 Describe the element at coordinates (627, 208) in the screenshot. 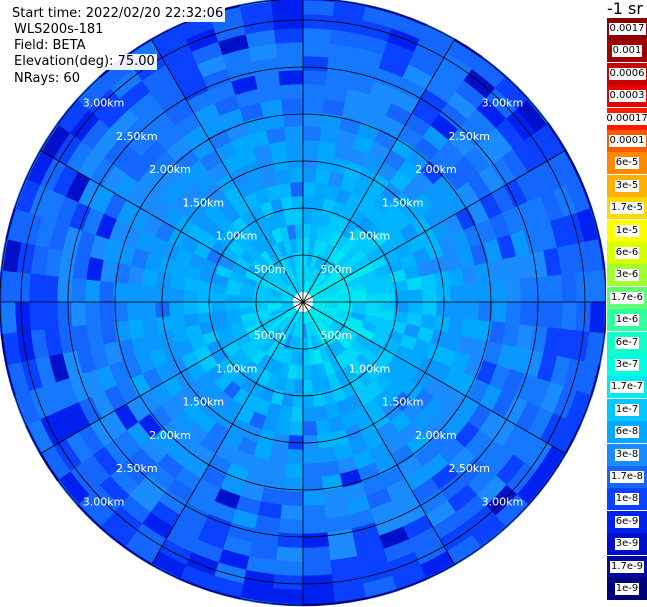

I see `colorscale-label: 1.7e-5` at that location.